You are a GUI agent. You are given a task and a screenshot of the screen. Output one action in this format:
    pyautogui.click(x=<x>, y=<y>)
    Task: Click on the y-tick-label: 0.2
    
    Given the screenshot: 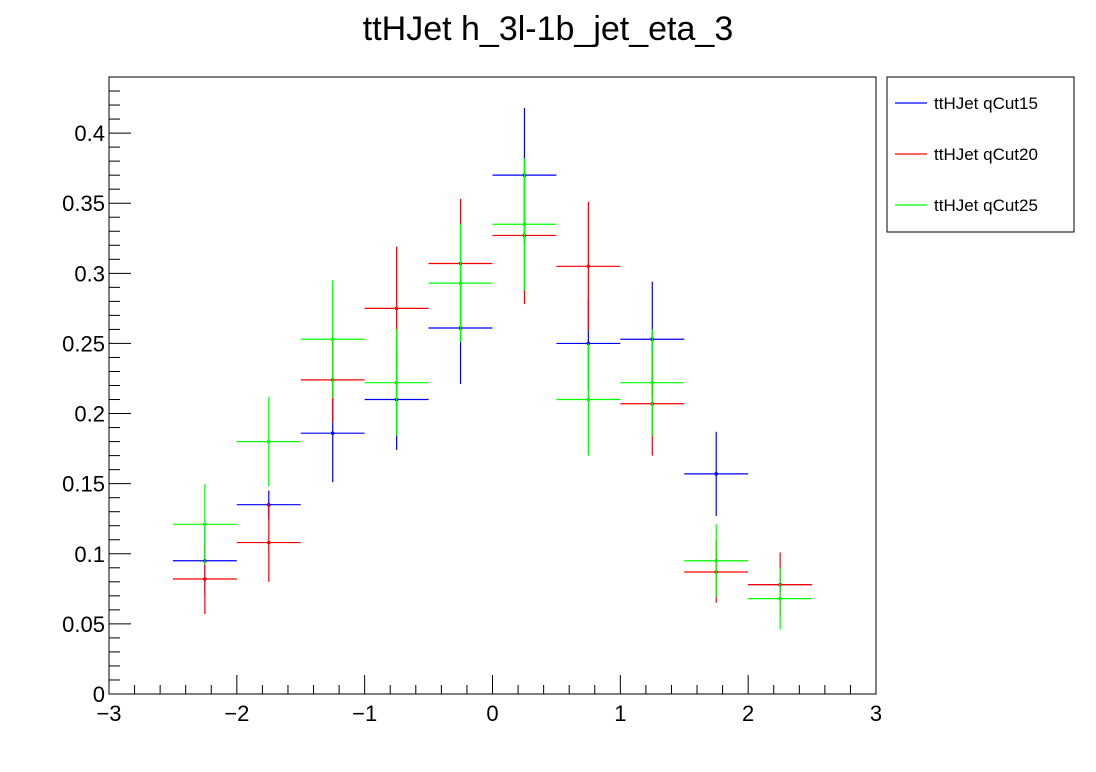 What is the action you would take?
    pyautogui.click(x=89, y=414)
    